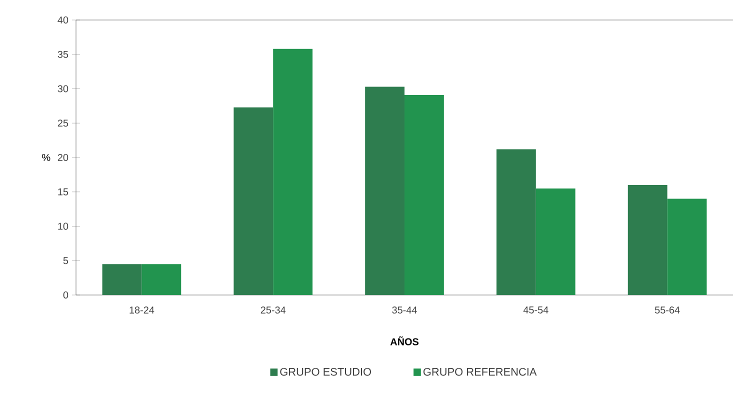 The image size is (733, 404). Describe the element at coordinates (63, 158) in the screenshot. I see `y-tick-label: 20` at that location.